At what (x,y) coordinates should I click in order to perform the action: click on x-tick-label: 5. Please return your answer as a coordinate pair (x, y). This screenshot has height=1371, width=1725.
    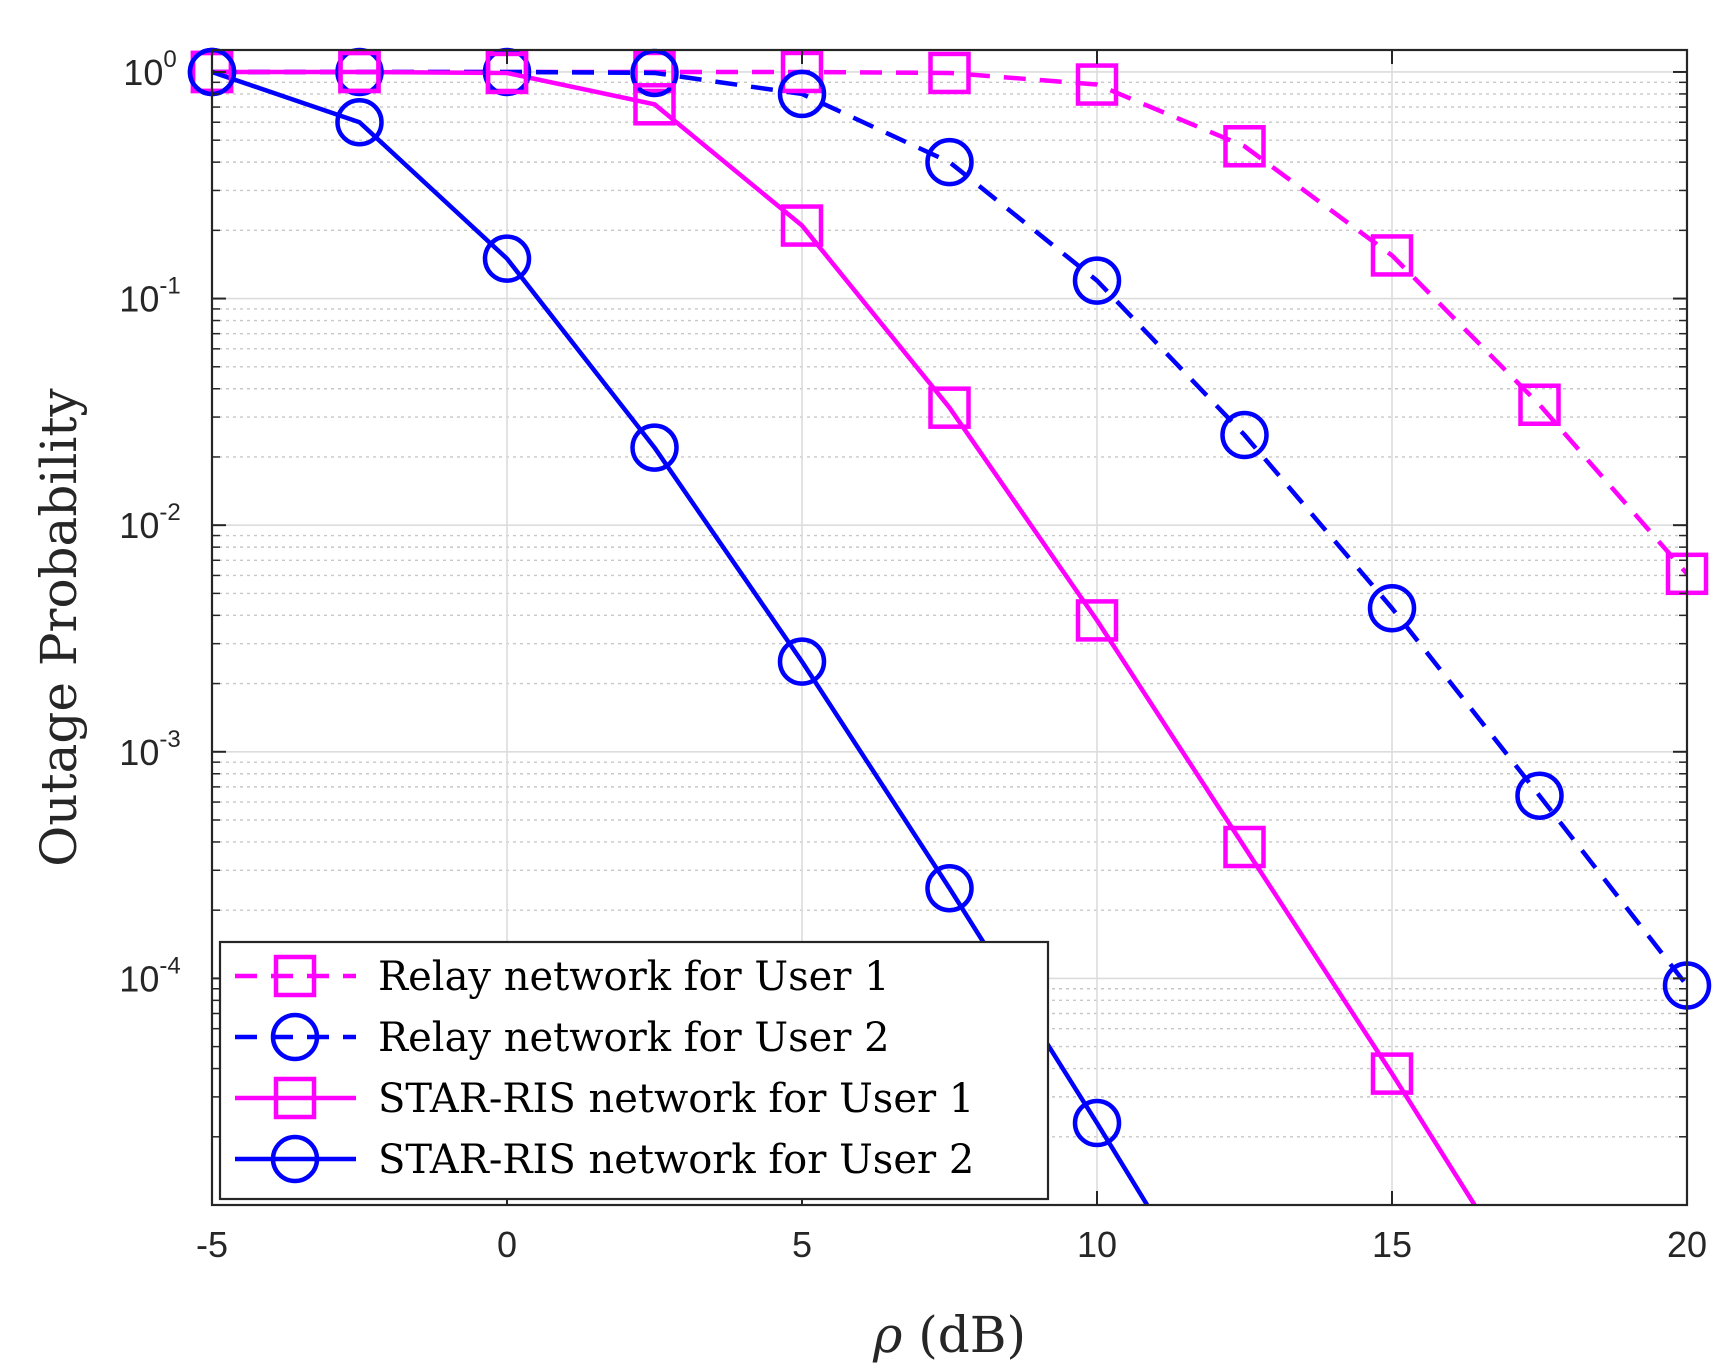
    Looking at the image, I should click on (802, 1244).